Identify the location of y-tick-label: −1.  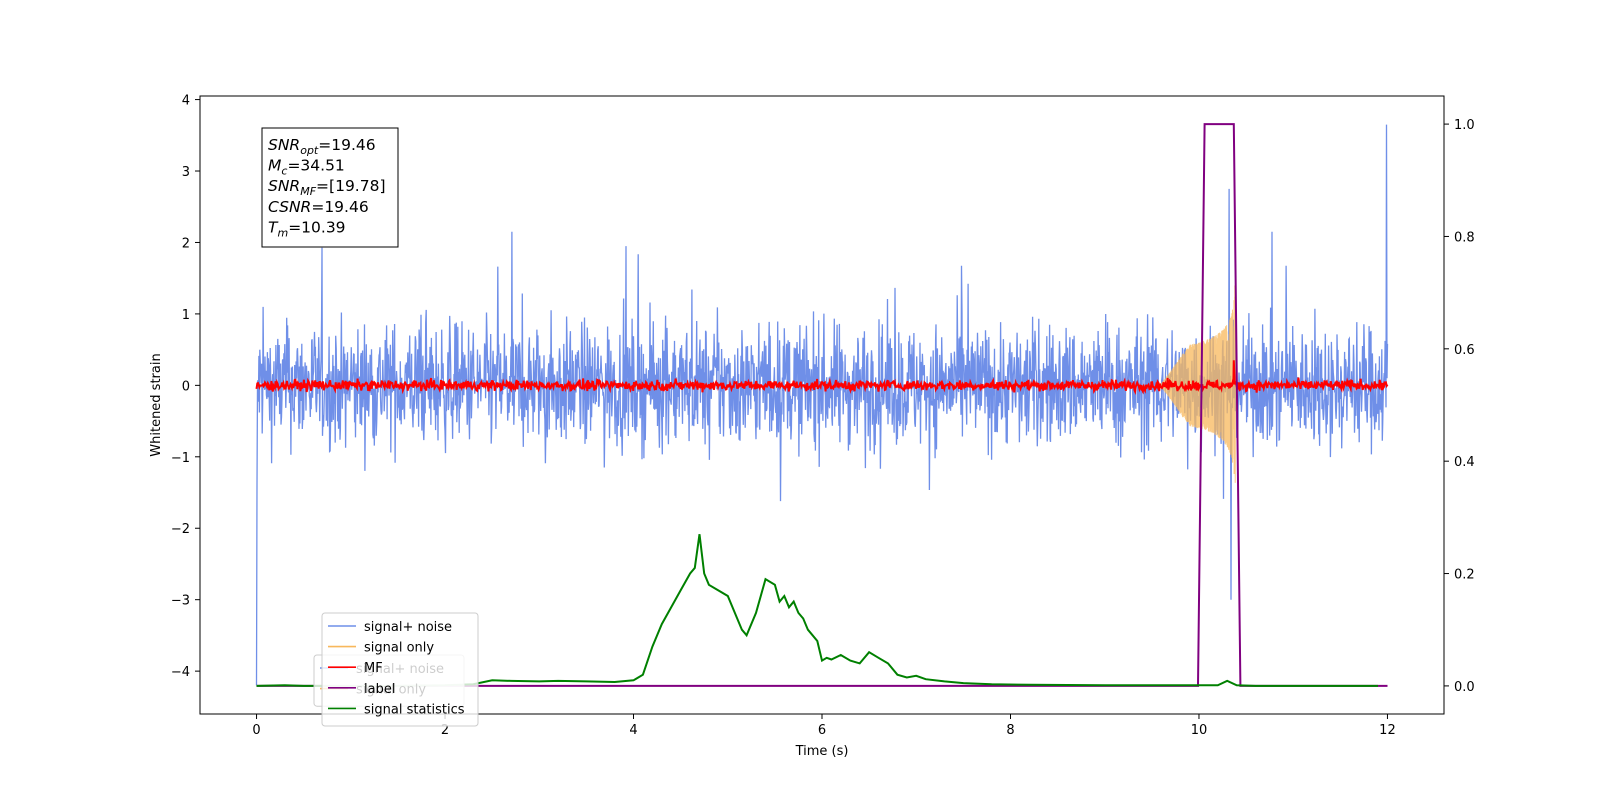
(180, 458).